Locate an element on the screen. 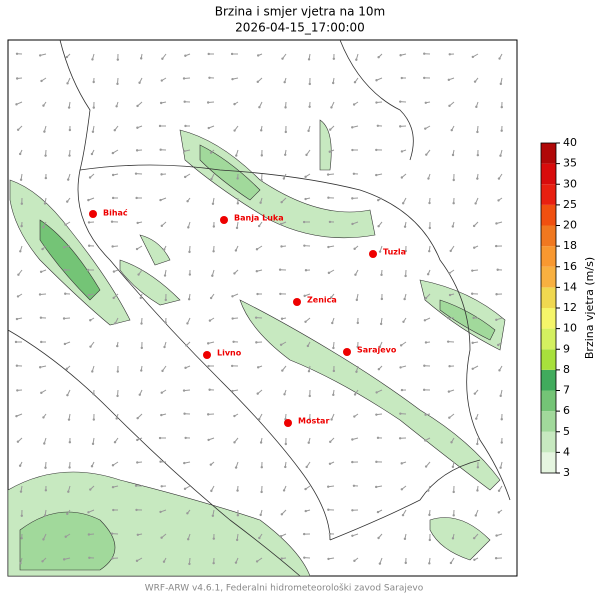  city-label: Mostar is located at coordinates (313, 421).